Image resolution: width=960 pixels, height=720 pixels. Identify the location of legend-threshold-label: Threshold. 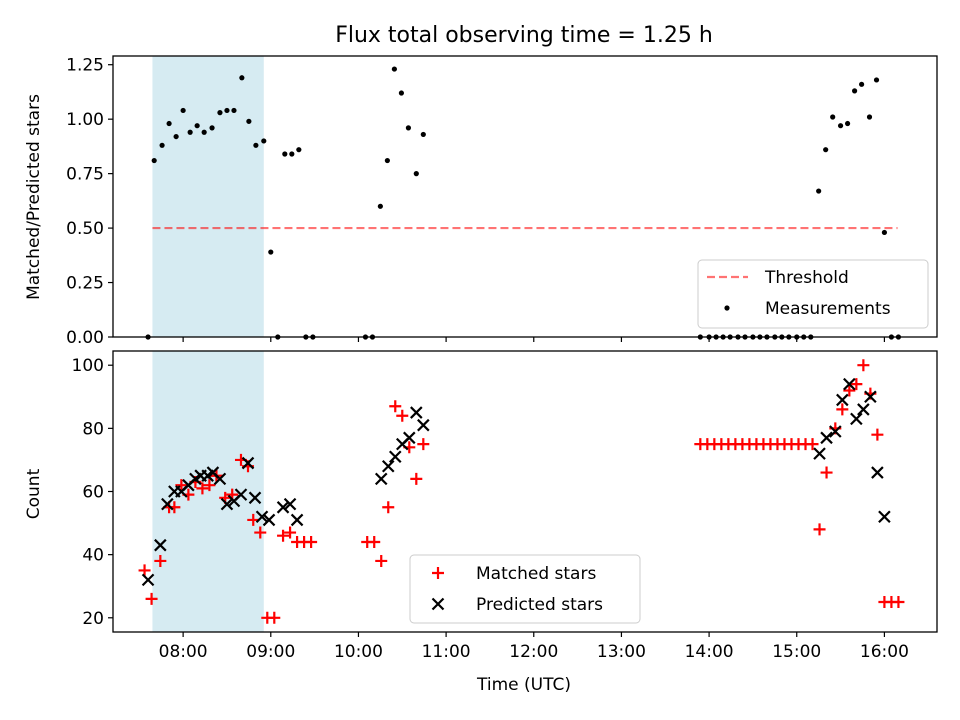
(806, 278).